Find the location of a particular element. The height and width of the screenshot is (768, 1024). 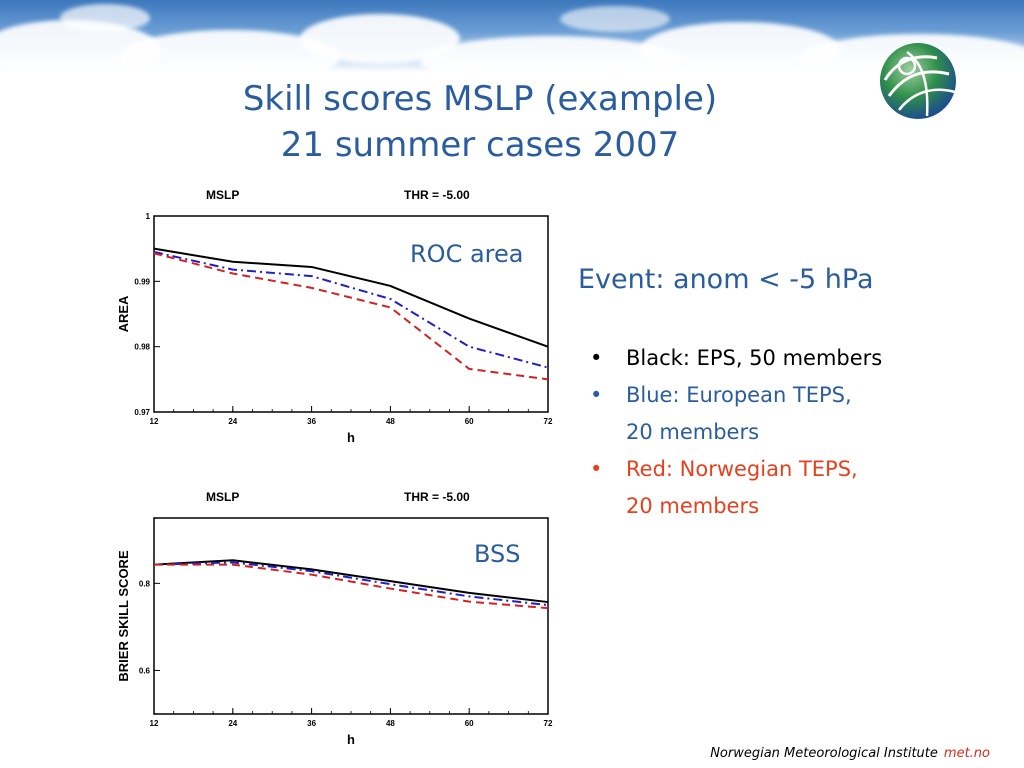

title-line-1: Skill scores MSLP (example) is located at coordinates (480, 99).